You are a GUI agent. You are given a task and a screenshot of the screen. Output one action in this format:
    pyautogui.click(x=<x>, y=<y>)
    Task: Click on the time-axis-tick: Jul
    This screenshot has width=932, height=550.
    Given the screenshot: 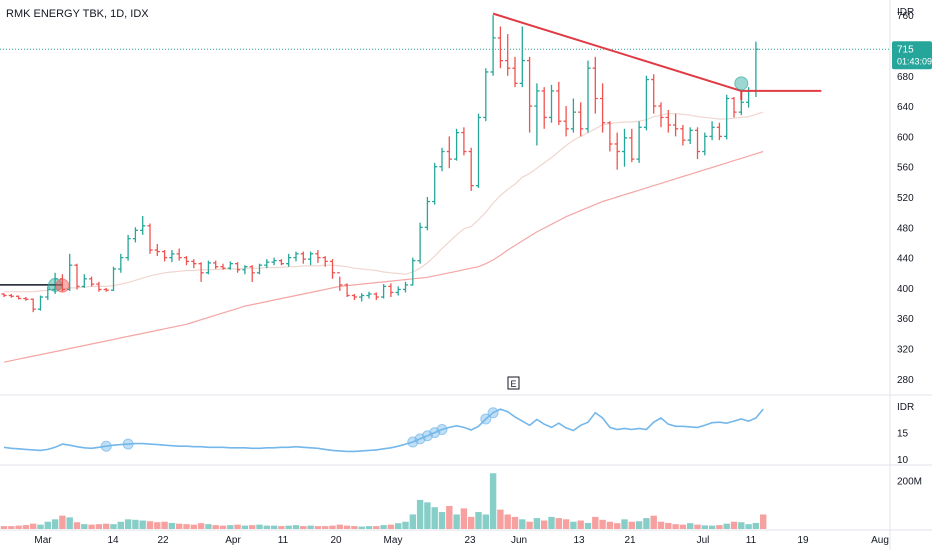 What is the action you would take?
    pyautogui.click(x=703, y=540)
    